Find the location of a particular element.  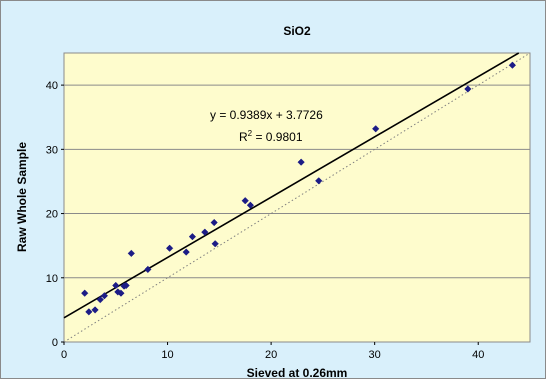

y-tick-label: 30 is located at coordinates (52, 150).